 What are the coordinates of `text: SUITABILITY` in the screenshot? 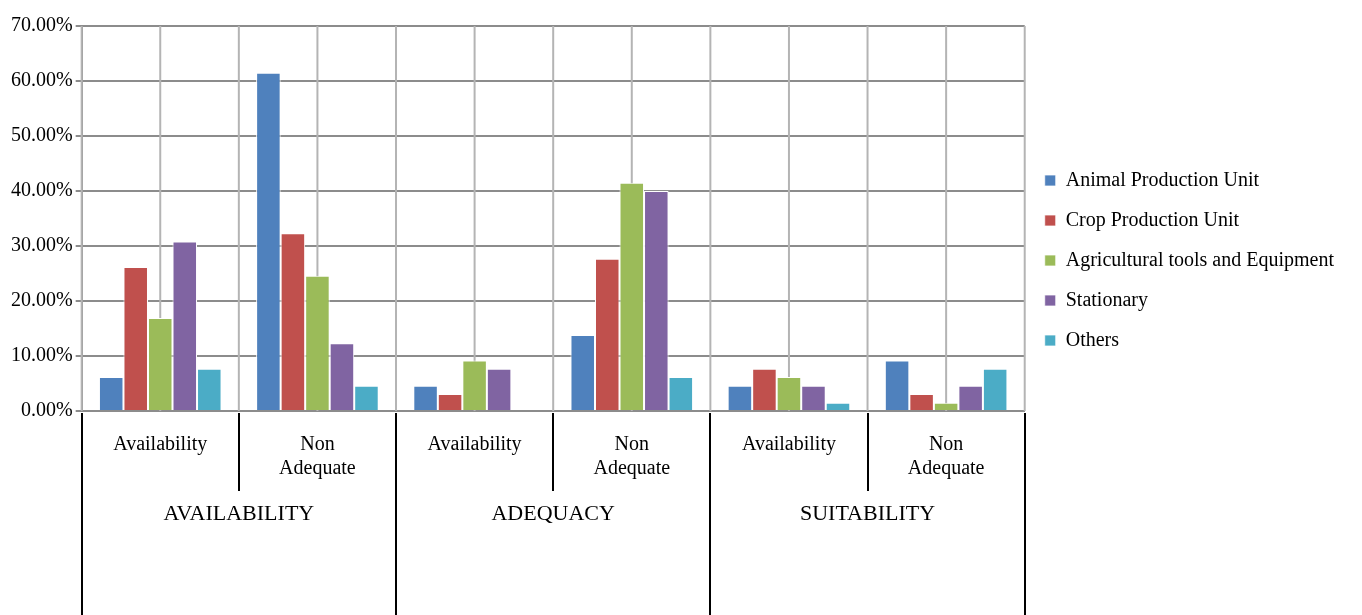 It's located at (867, 512).